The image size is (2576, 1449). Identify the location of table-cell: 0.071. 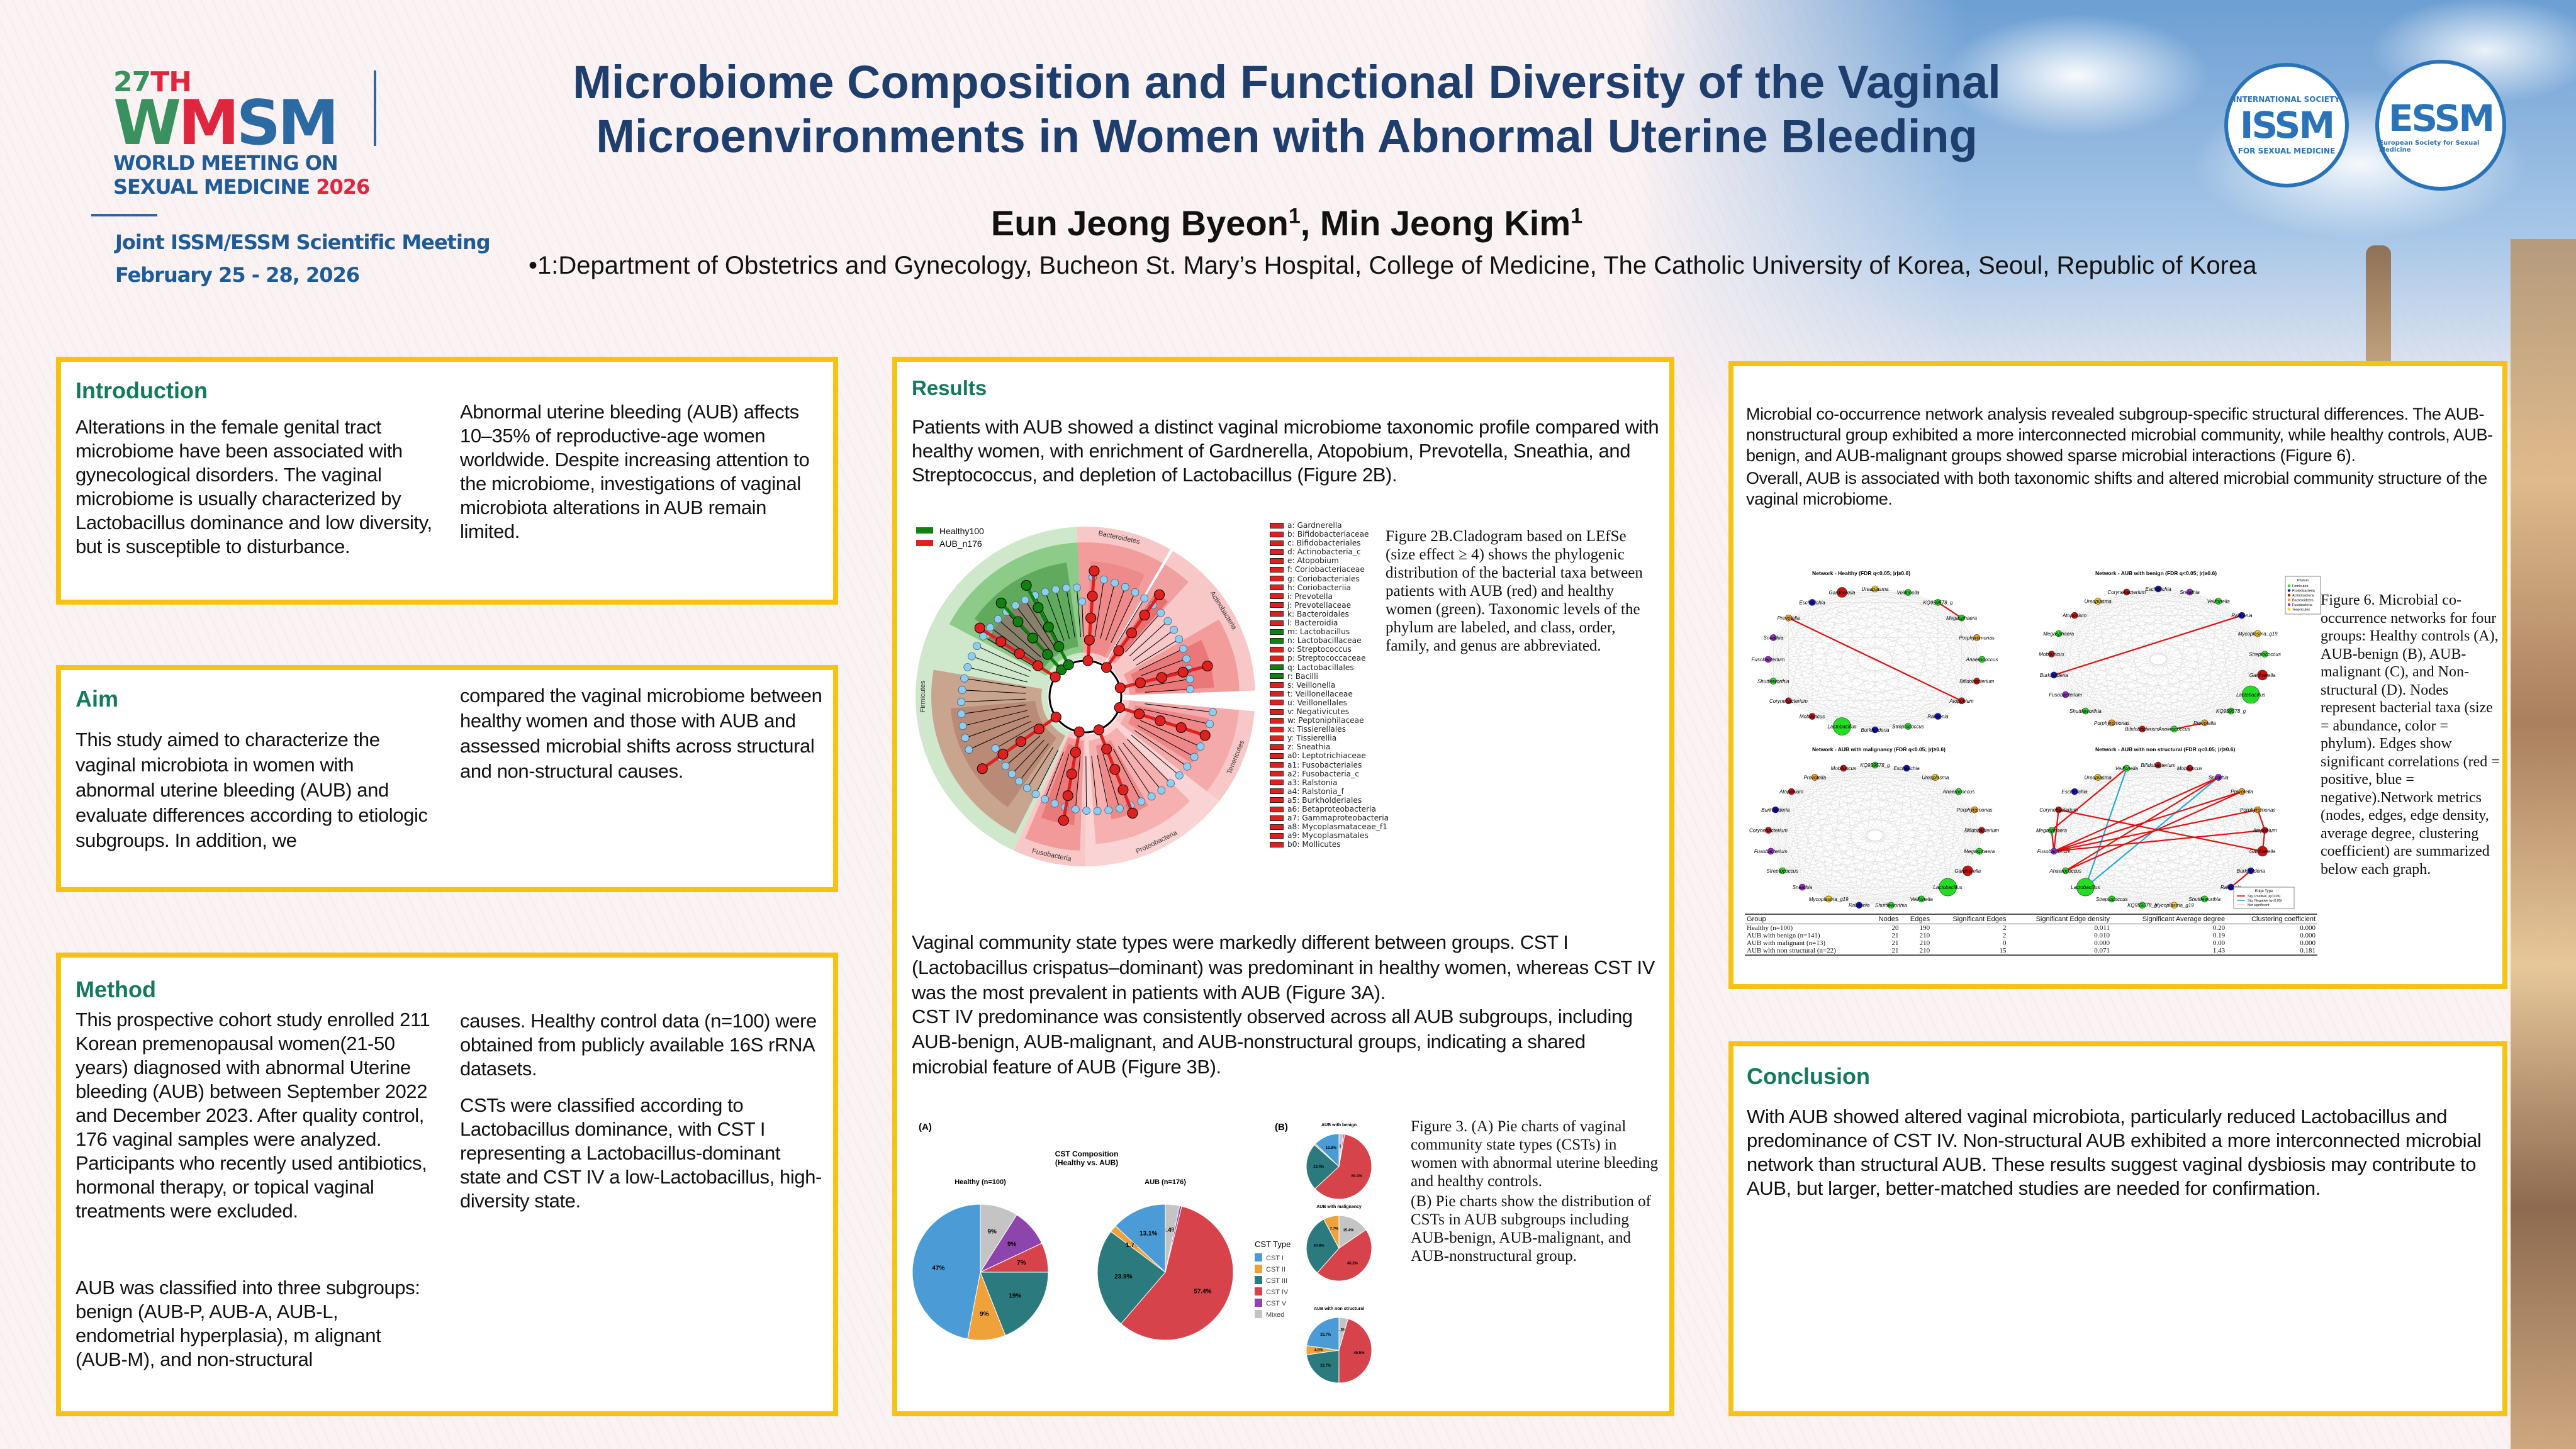
(2060, 951).